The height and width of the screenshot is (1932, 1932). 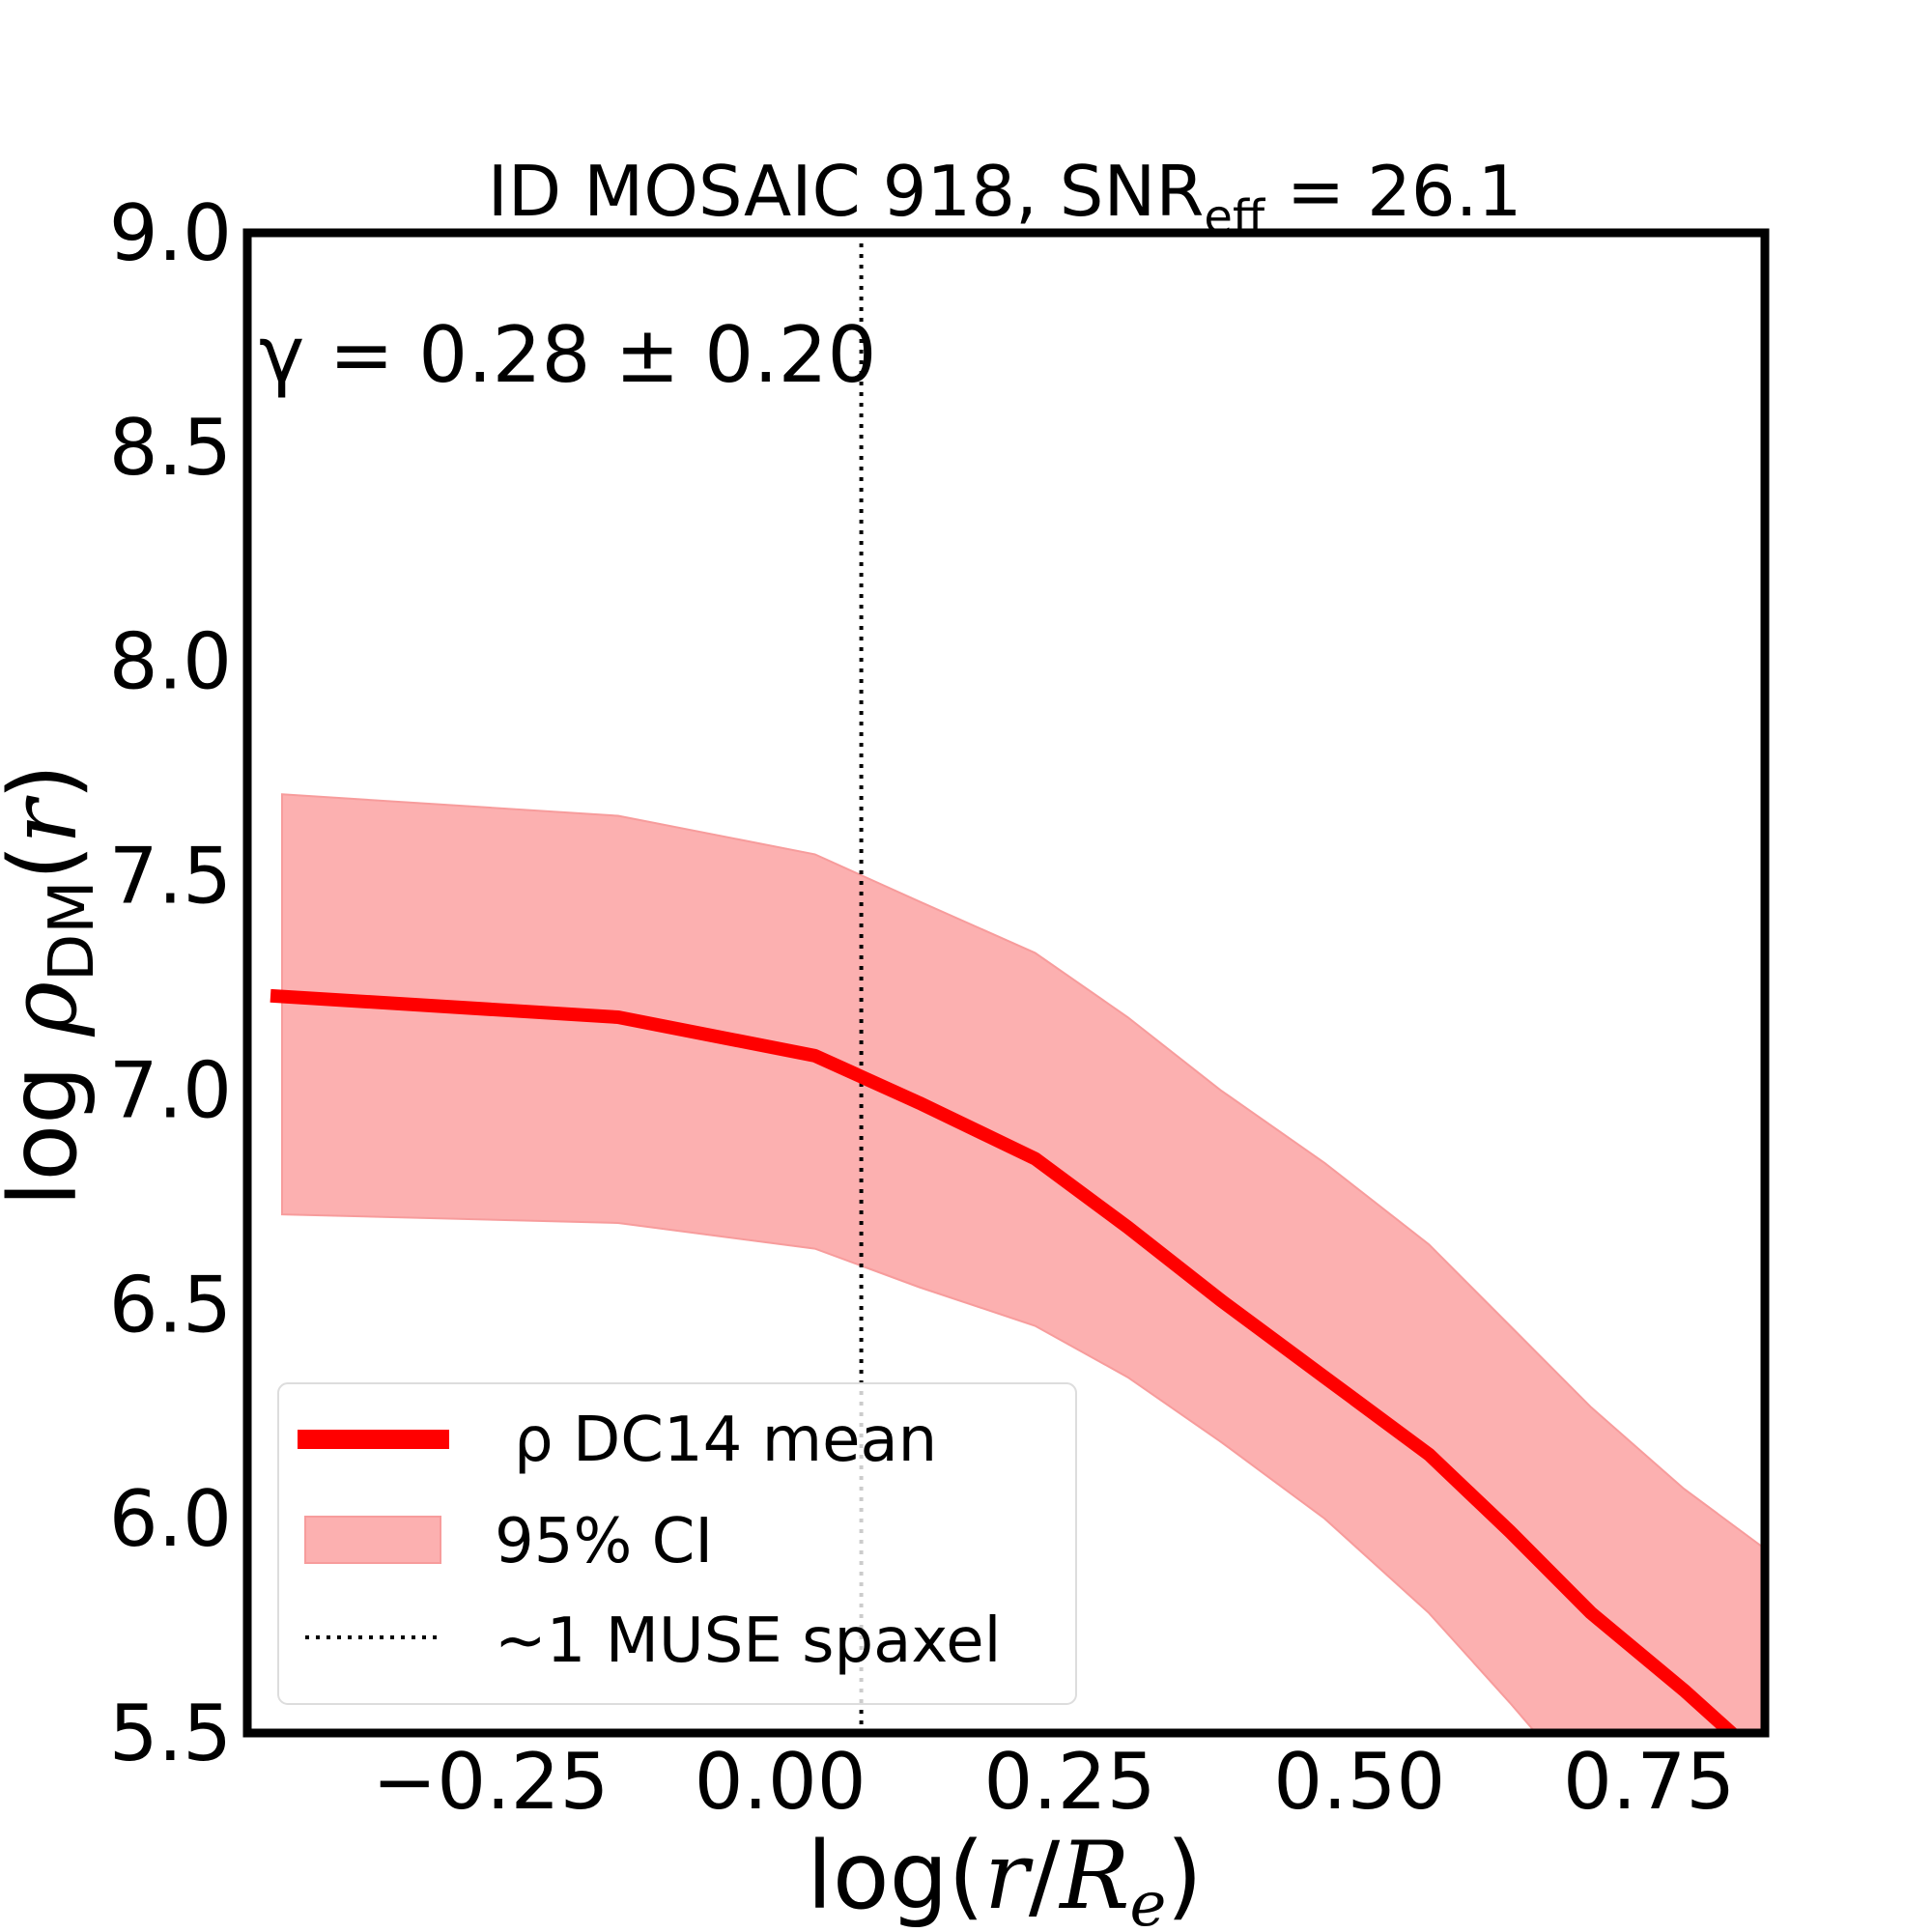 What do you see at coordinates (170, 1733) in the screenshot?
I see `y-tick-label: 5.5` at bounding box center [170, 1733].